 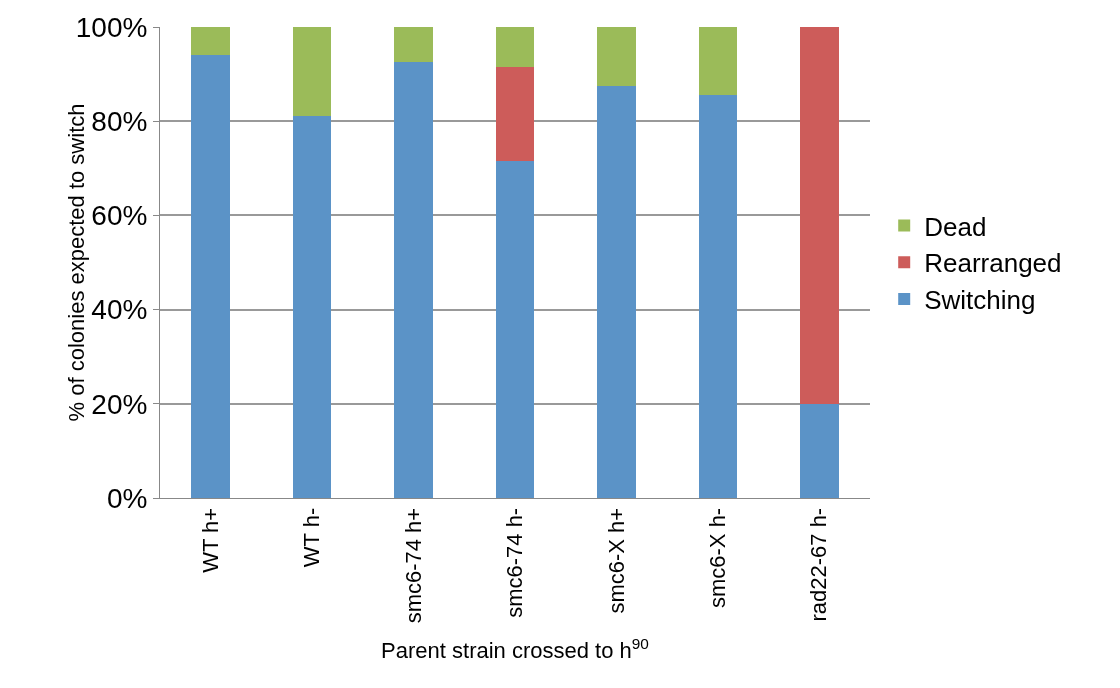 What do you see at coordinates (515, 562) in the screenshot?
I see `x-tick-label: smc6-74 h-` at bounding box center [515, 562].